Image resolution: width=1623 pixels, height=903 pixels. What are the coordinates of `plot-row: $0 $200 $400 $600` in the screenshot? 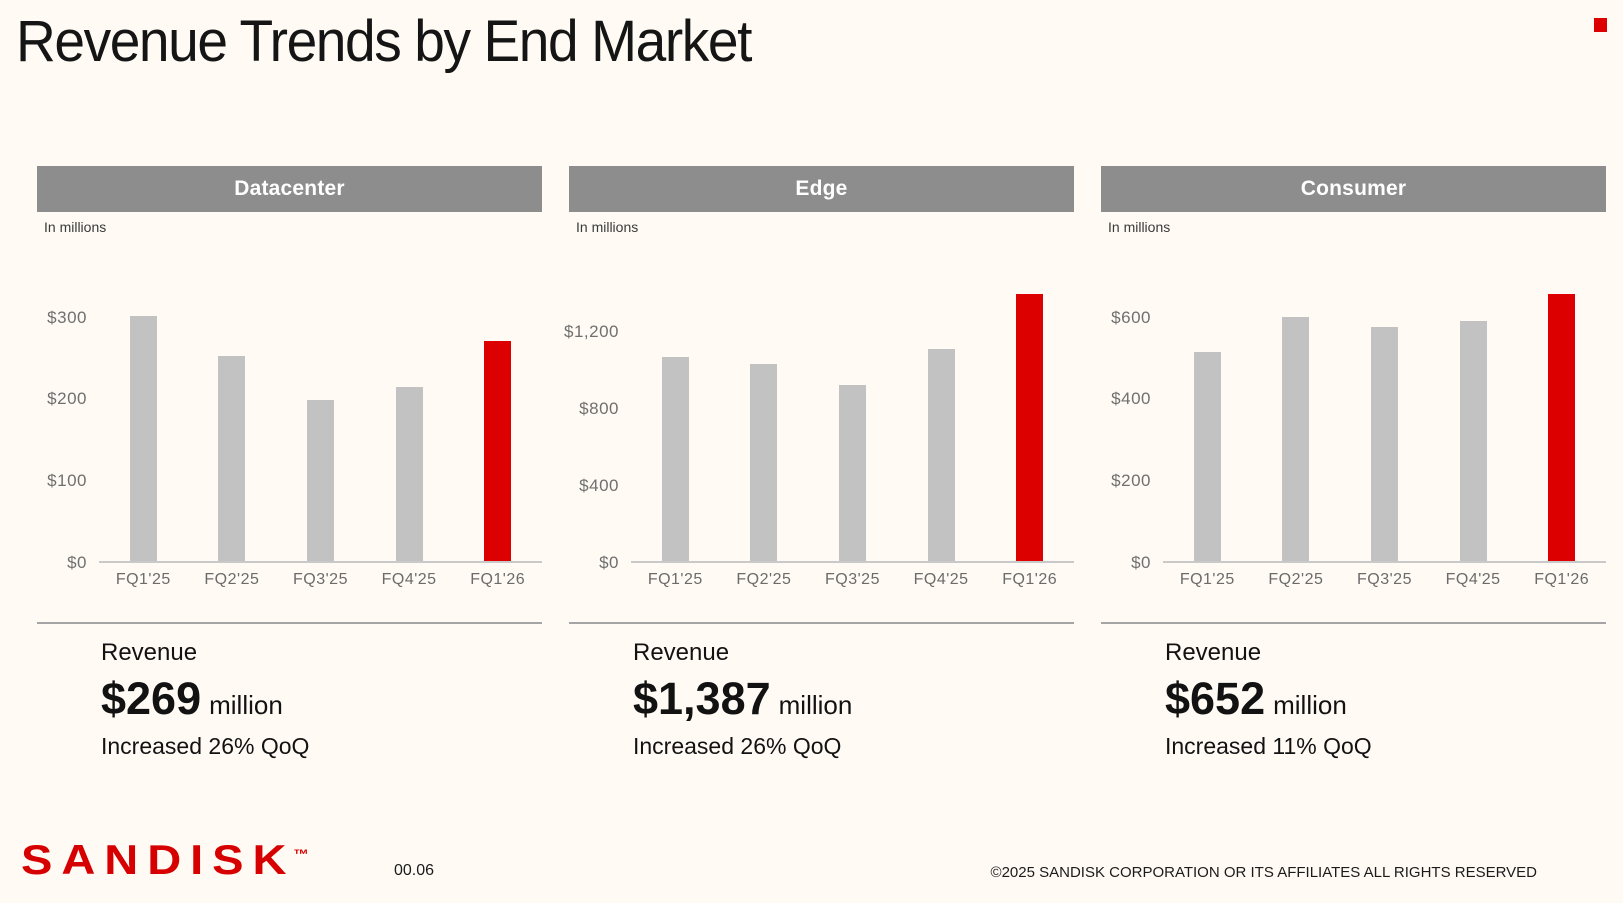 It's located at (1353, 432).